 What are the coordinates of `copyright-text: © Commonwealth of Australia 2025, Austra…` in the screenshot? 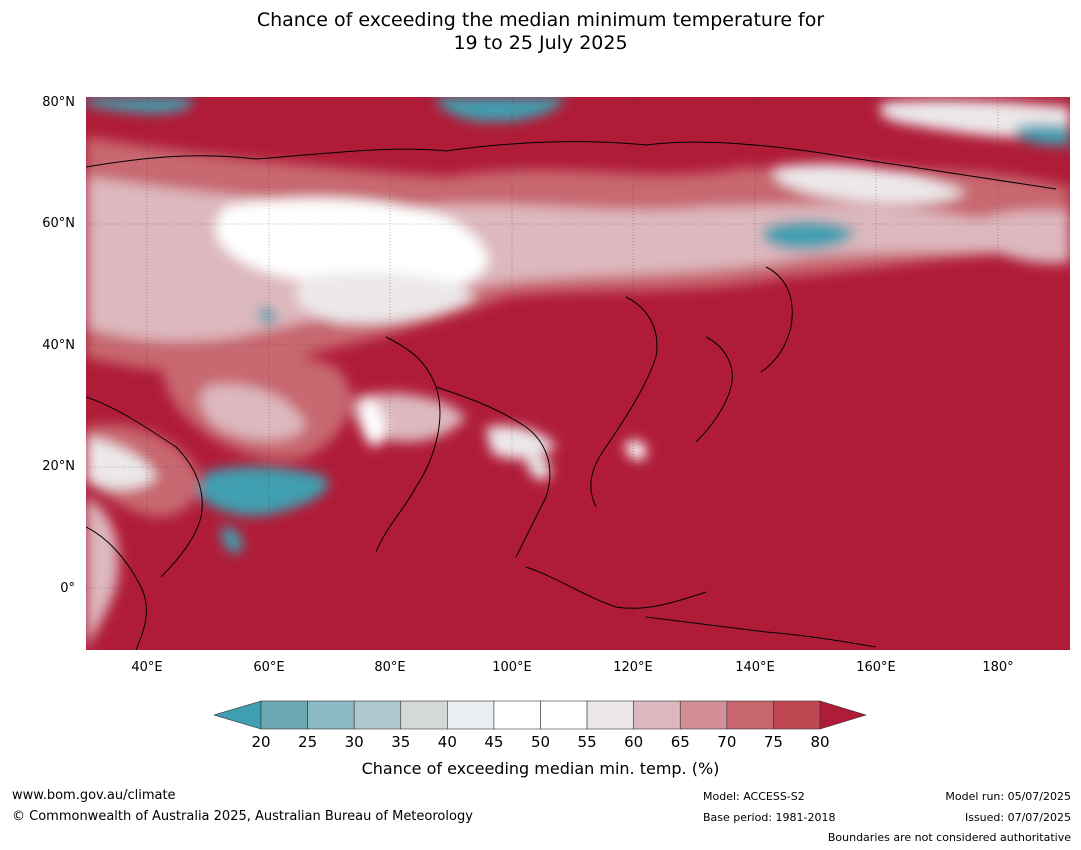 It's located at (242, 816).